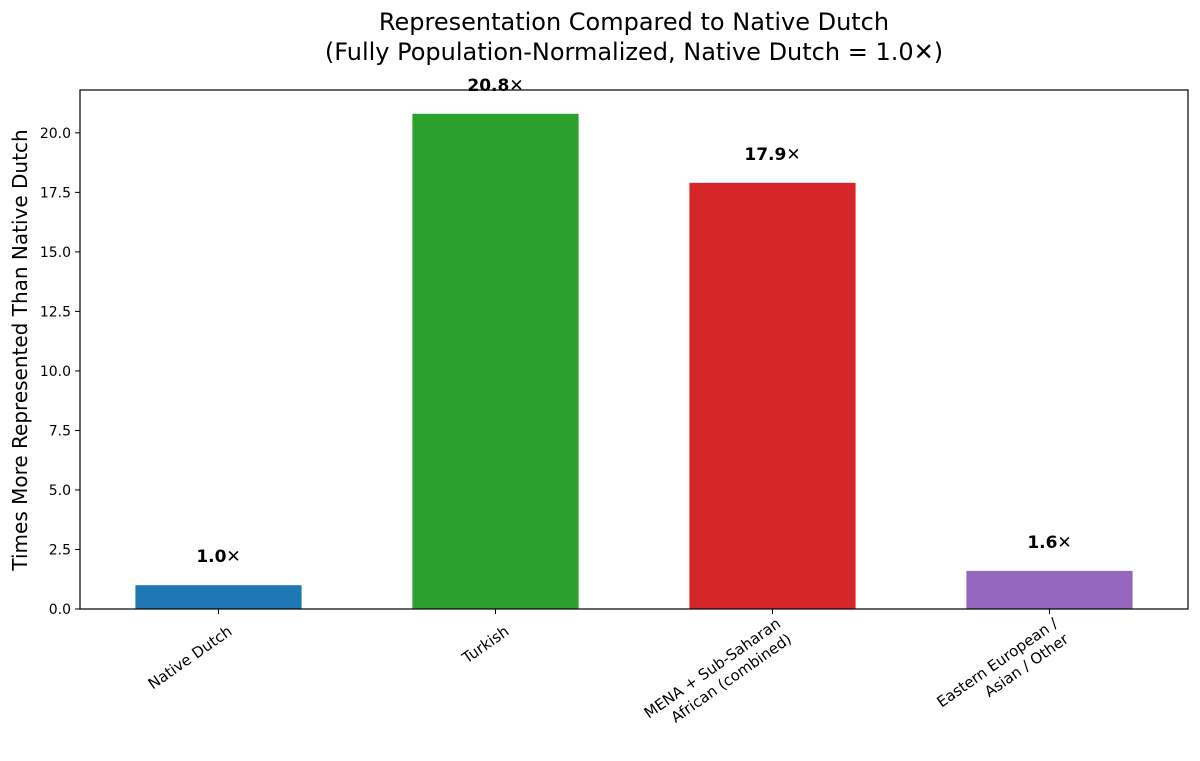 This screenshot has width=1200, height=761. What do you see at coordinates (1002, 670) in the screenshot?
I see `x-tick-label: Eastern European /Asian / Other` at bounding box center [1002, 670].